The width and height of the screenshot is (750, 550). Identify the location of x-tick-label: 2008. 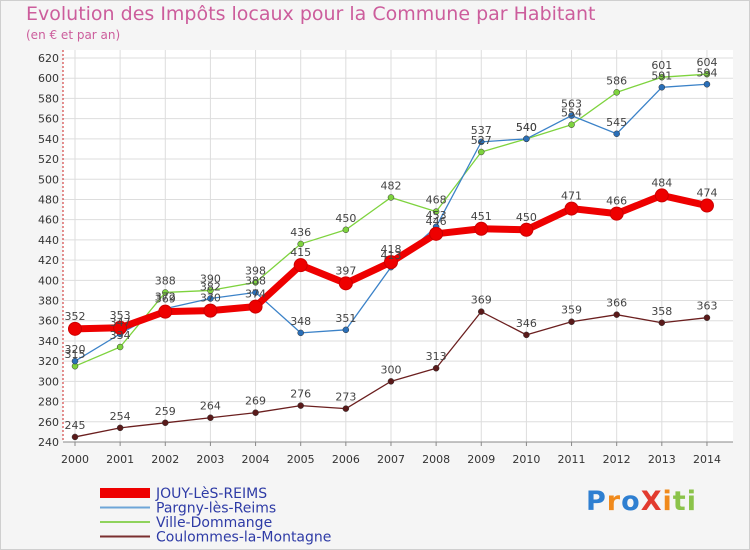
(436, 459).